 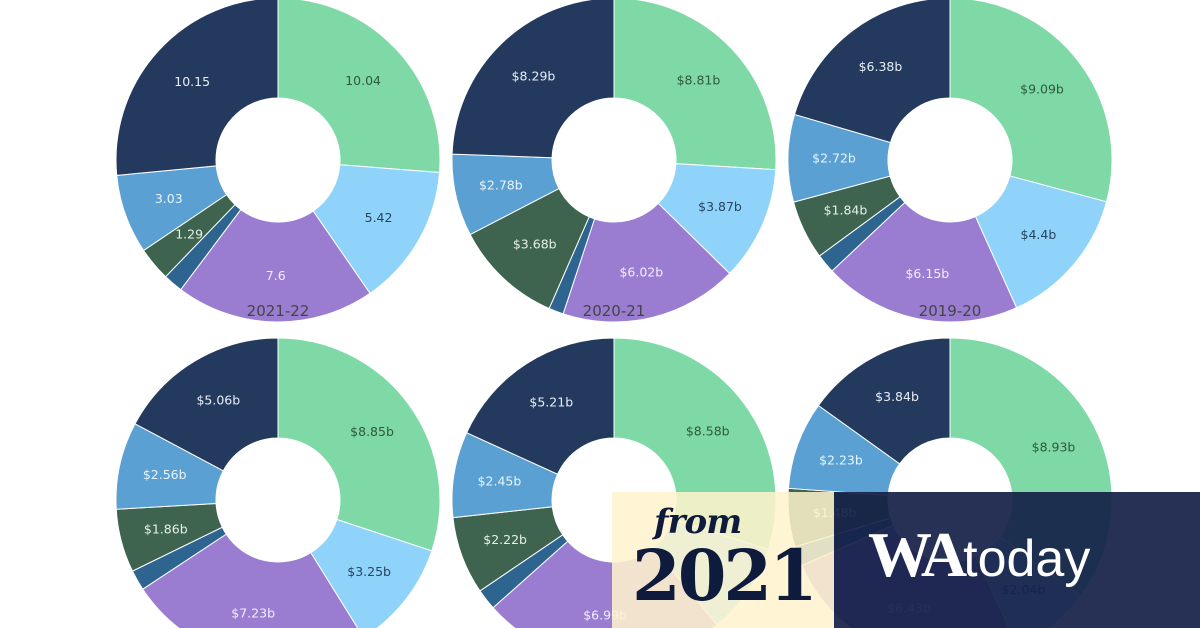 I want to click on slice-value-label: $2.78b, so click(x=501, y=184).